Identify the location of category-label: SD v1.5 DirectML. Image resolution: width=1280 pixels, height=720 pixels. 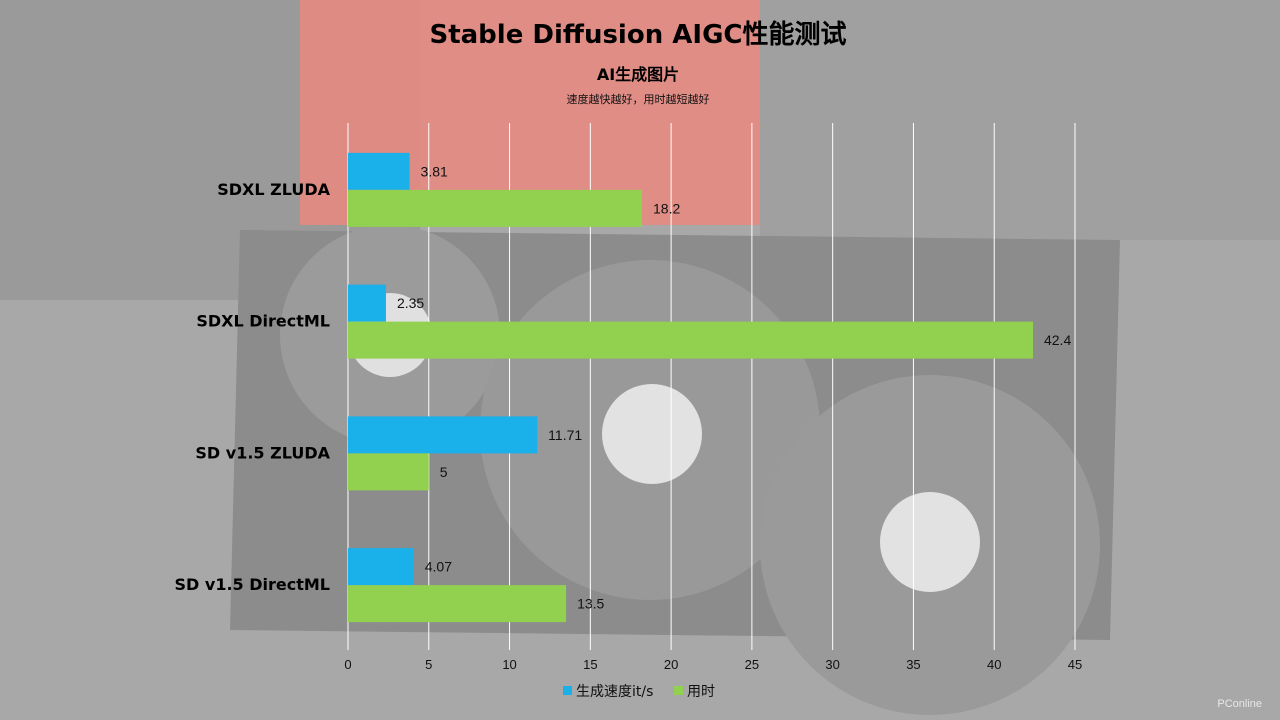
(252, 584).